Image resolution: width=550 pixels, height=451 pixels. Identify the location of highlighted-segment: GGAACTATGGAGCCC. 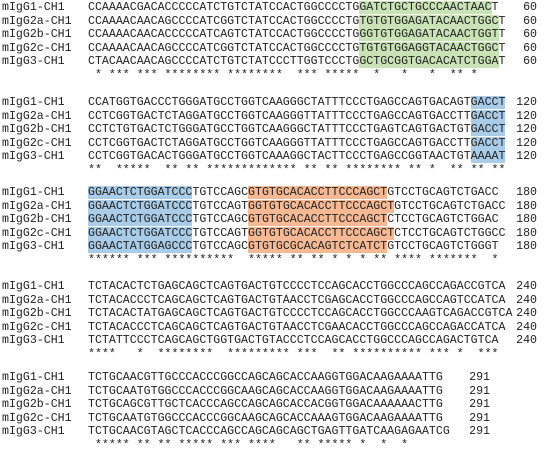
(140, 247).